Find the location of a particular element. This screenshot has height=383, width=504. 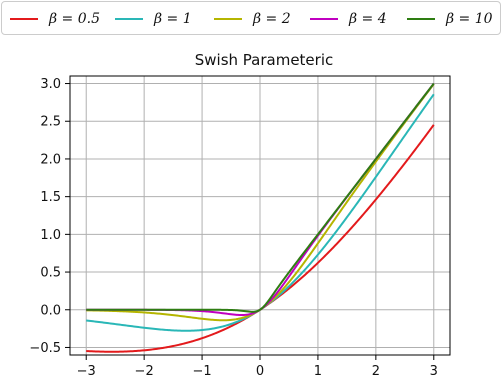

x-axis-ticks: −3 −2 −1 0 1 2 3 is located at coordinates (257, 367).